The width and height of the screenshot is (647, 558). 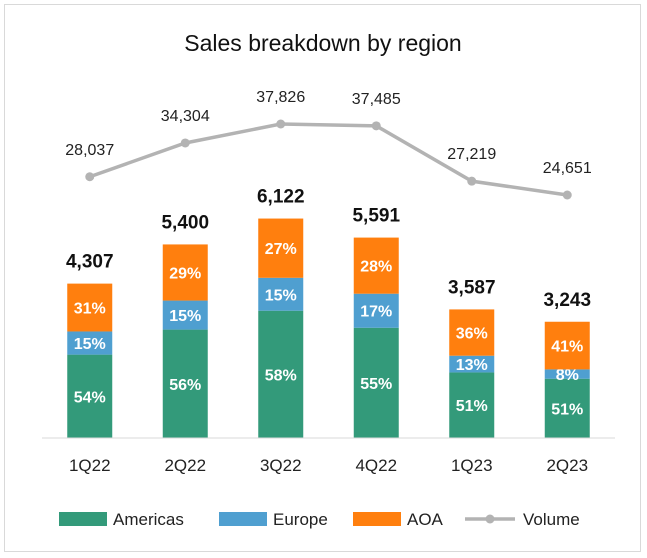 I want to click on bar-segment-americas-1q22, so click(x=90, y=396).